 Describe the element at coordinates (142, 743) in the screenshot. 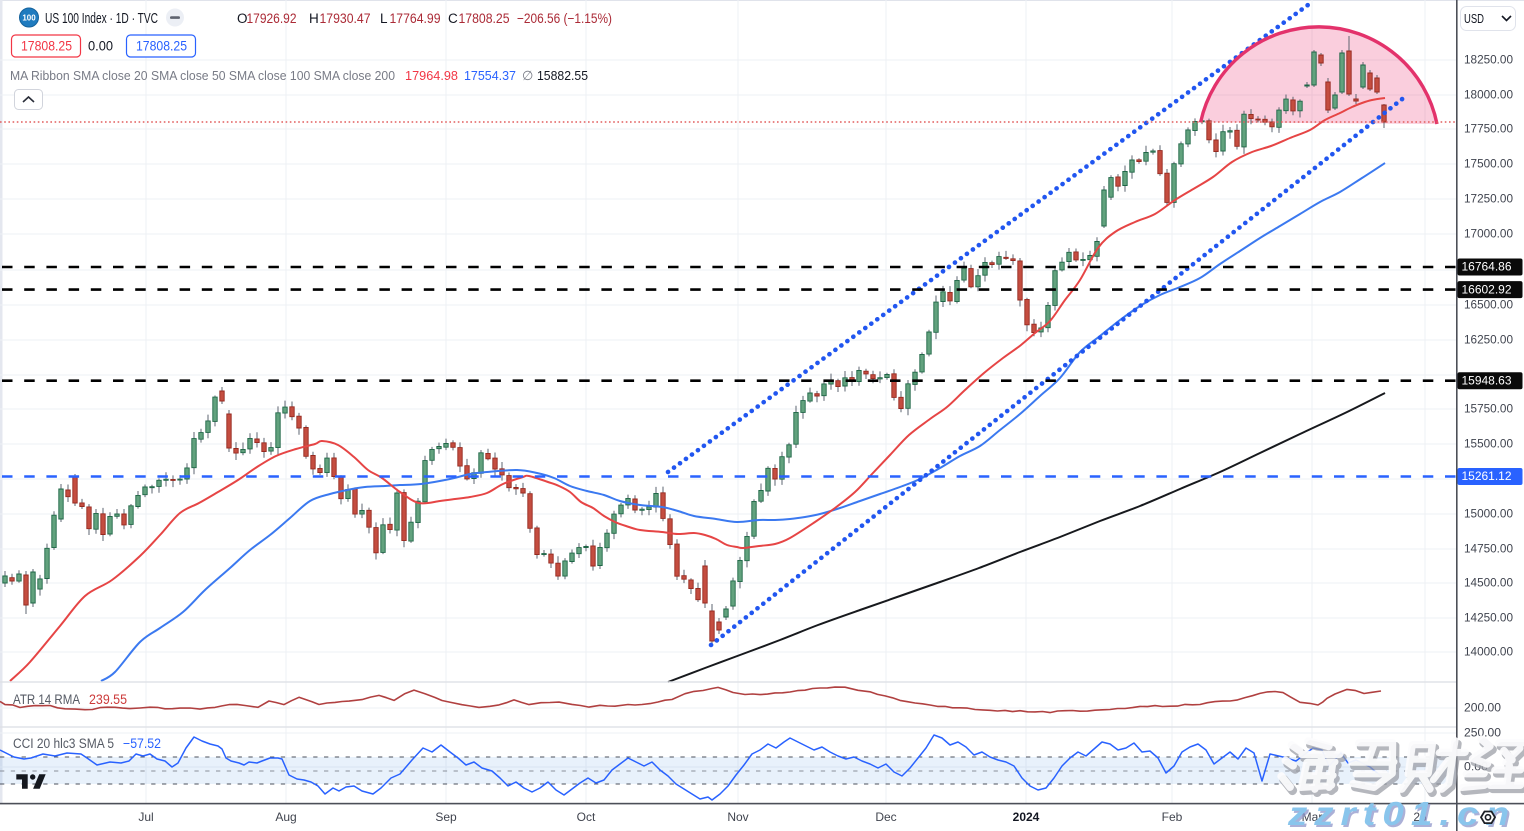

I see `svg-text: −57.52` at that location.